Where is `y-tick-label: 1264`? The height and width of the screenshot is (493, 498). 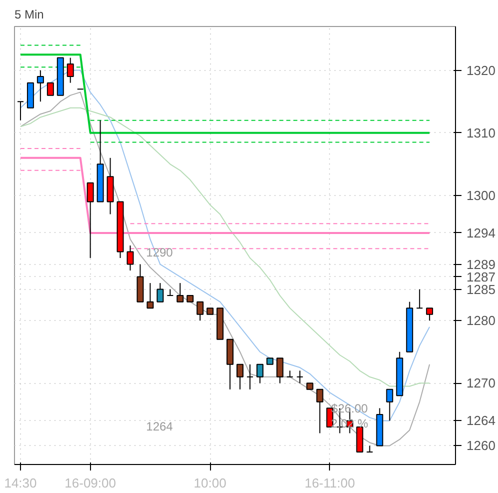
y-tick-label: 1264 is located at coordinates (481, 420).